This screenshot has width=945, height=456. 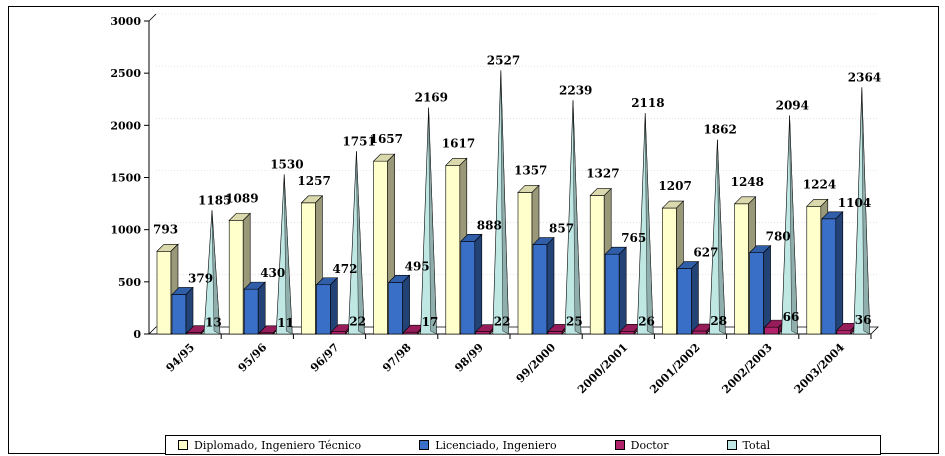 I want to click on data-label: 793, so click(x=165, y=229).